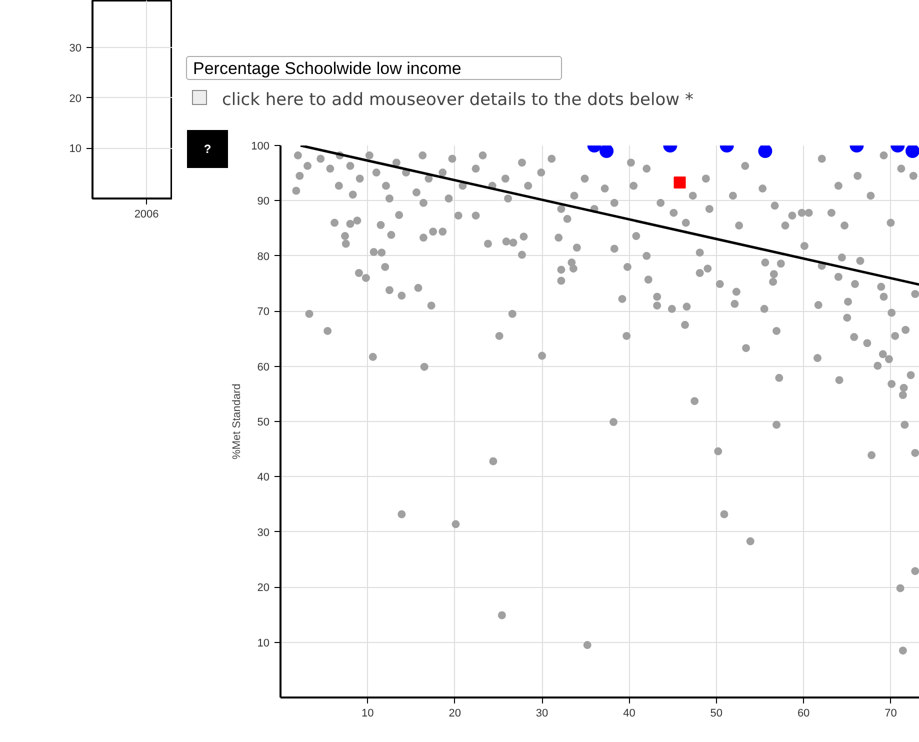 This screenshot has width=919, height=742. Describe the element at coordinates (263, 478) in the screenshot. I see `y-tick-label: 40` at that location.